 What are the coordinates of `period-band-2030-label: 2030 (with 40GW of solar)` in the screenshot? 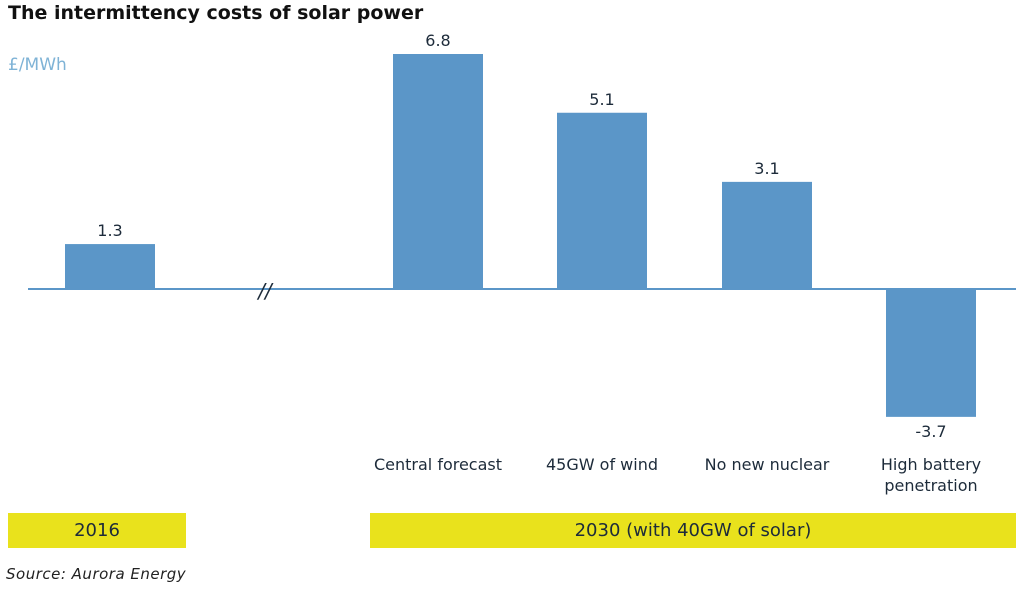 It's located at (693, 530).